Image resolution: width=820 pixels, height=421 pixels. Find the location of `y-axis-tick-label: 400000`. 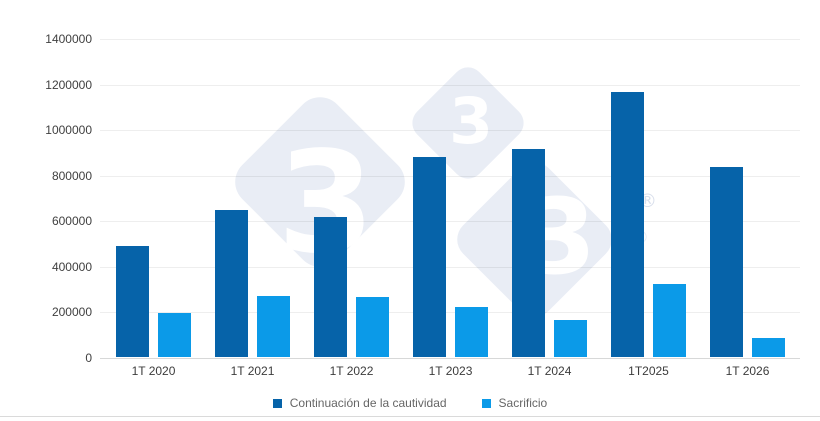

y-axis-tick-label: 400000 is located at coordinates (71, 266).